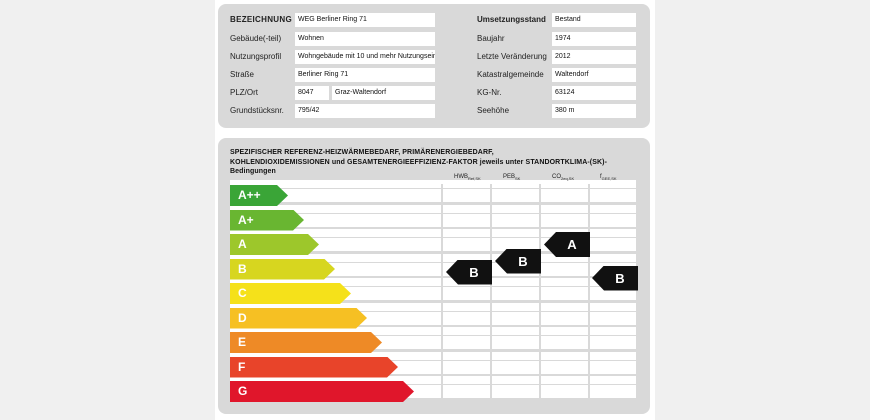 This screenshot has height=420, width=870. Describe the element at coordinates (257, 110) in the screenshot. I see `grundstuecksnr-label: Grundstücksnr.` at that location.